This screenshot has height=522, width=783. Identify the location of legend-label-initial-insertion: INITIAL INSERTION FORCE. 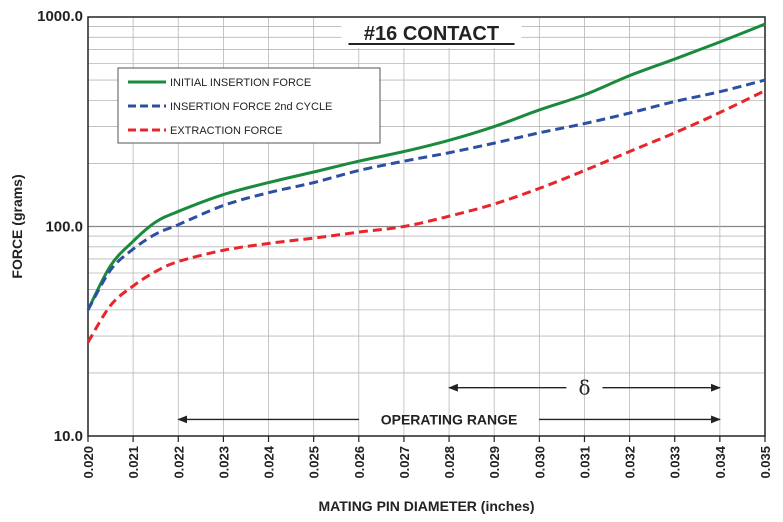
(240, 83).